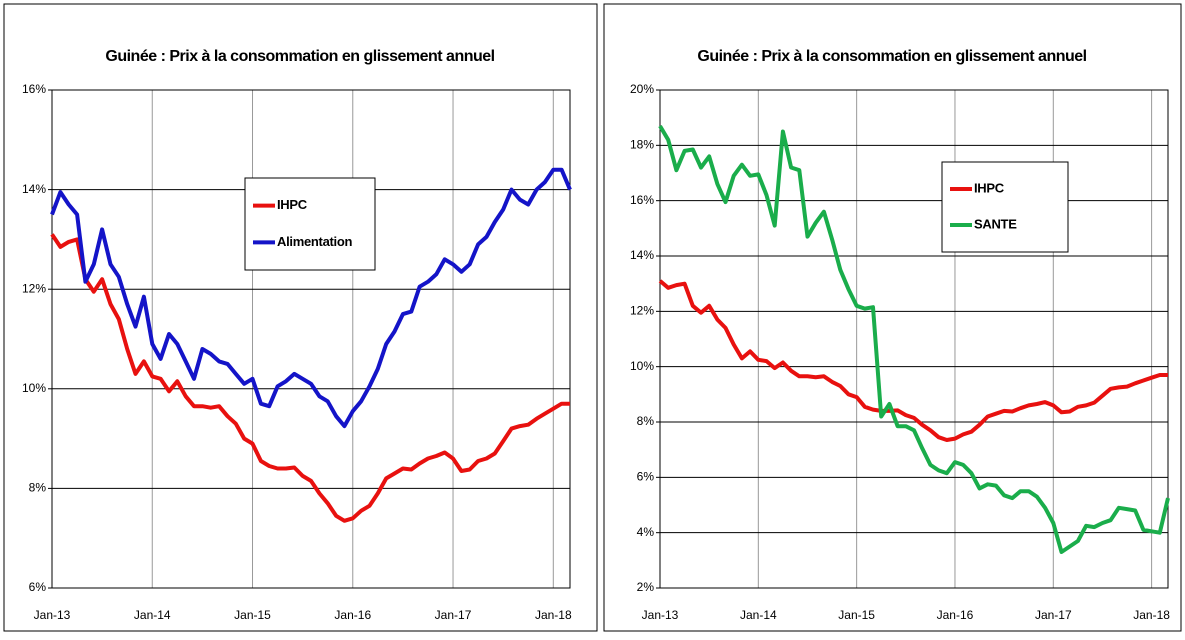 The width and height of the screenshot is (1185, 640). Describe the element at coordinates (646, 587) in the screenshot. I see `y-tick-label: 2%` at that location.